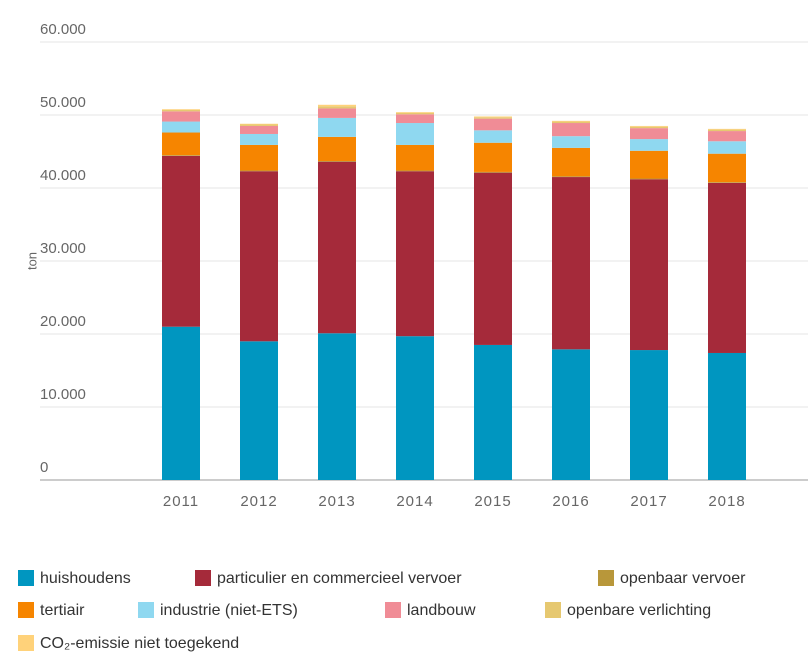 The image size is (808, 655). What do you see at coordinates (63, 175) in the screenshot?
I see `y-tick-label: 40.000` at bounding box center [63, 175].